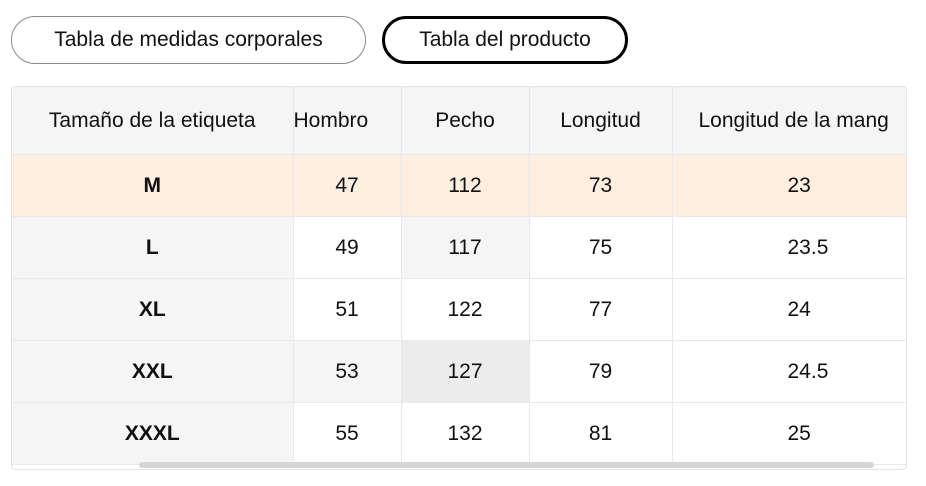 The height and width of the screenshot is (486, 926). Describe the element at coordinates (347, 185) in the screenshot. I see `cell-shoulder: 47` at that location.